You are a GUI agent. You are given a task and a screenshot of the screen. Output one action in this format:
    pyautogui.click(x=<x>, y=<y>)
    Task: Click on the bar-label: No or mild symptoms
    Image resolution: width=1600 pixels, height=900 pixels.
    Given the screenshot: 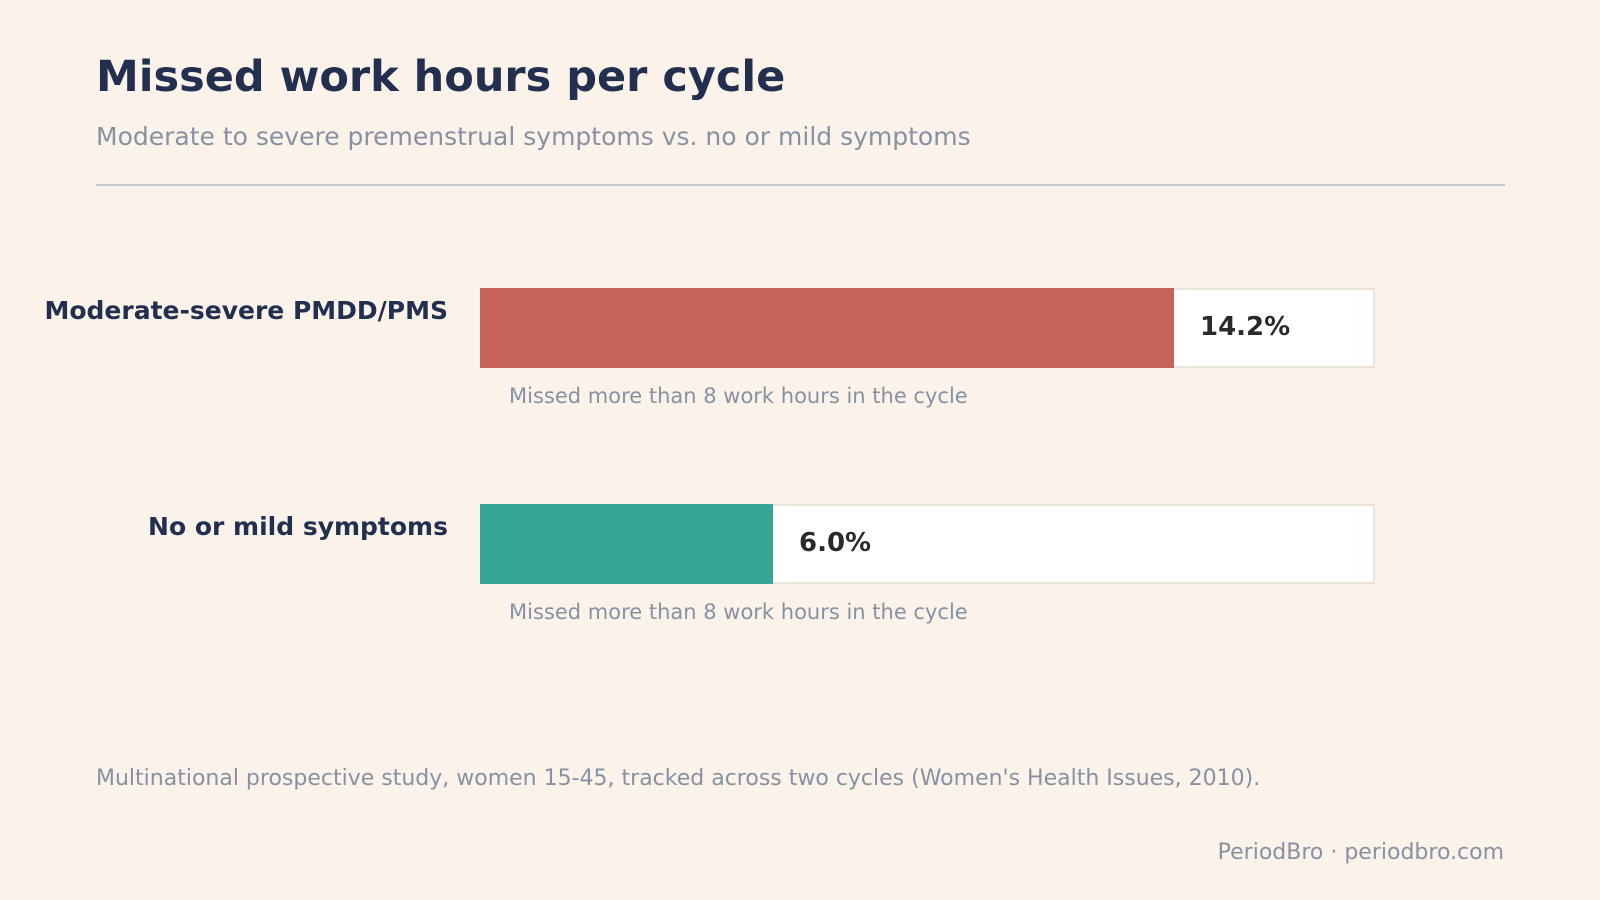 What is the action you would take?
    pyautogui.click(x=298, y=526)
    